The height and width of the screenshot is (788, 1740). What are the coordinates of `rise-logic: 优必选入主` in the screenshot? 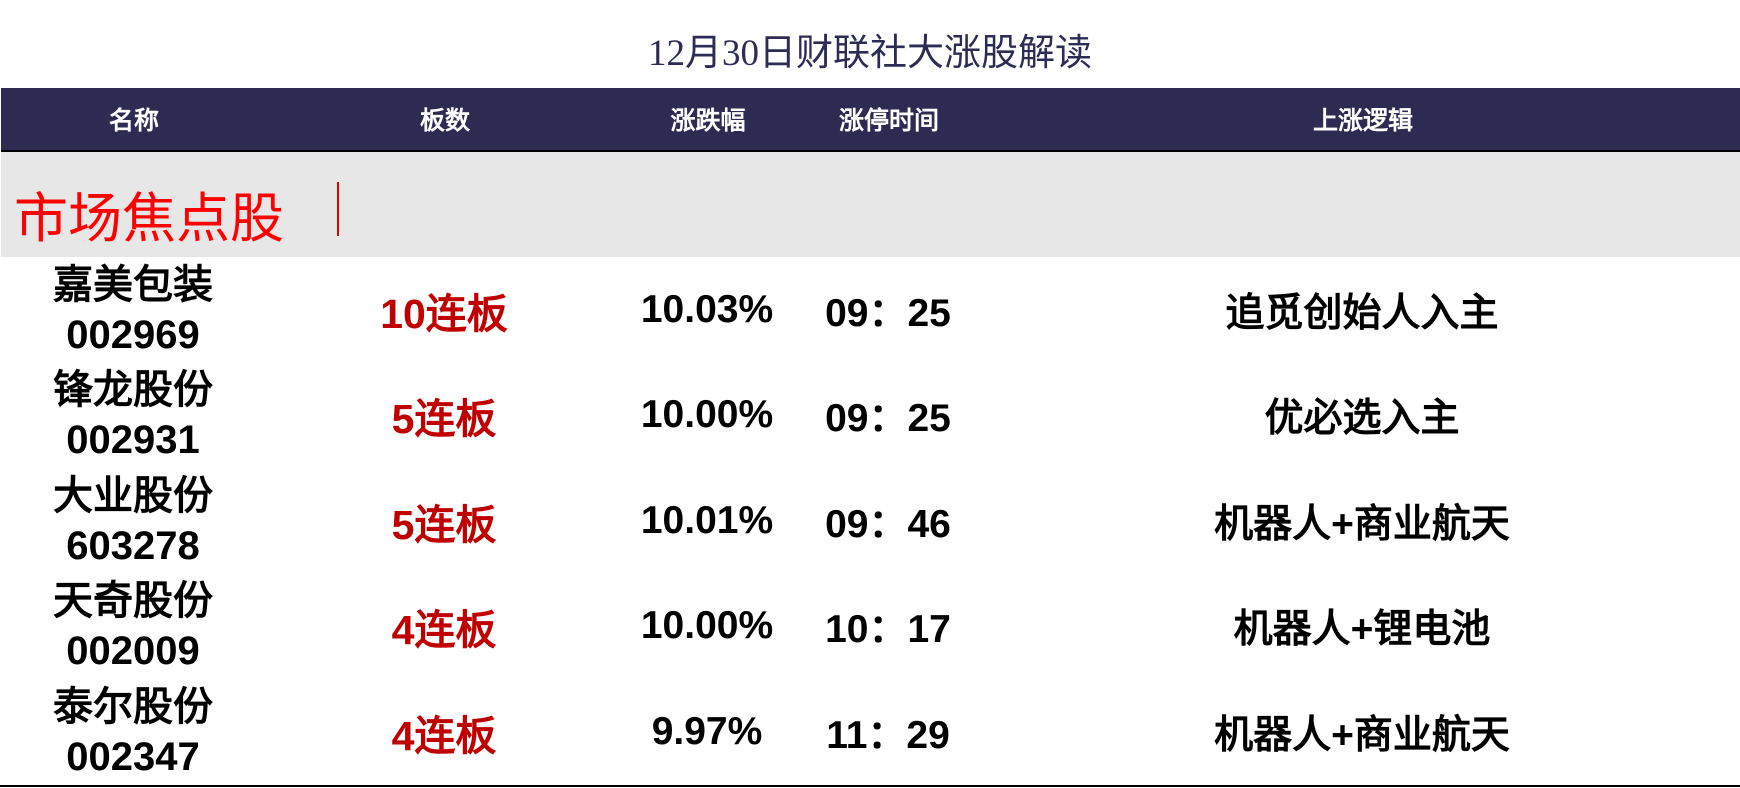 It's located at (1362, 419).